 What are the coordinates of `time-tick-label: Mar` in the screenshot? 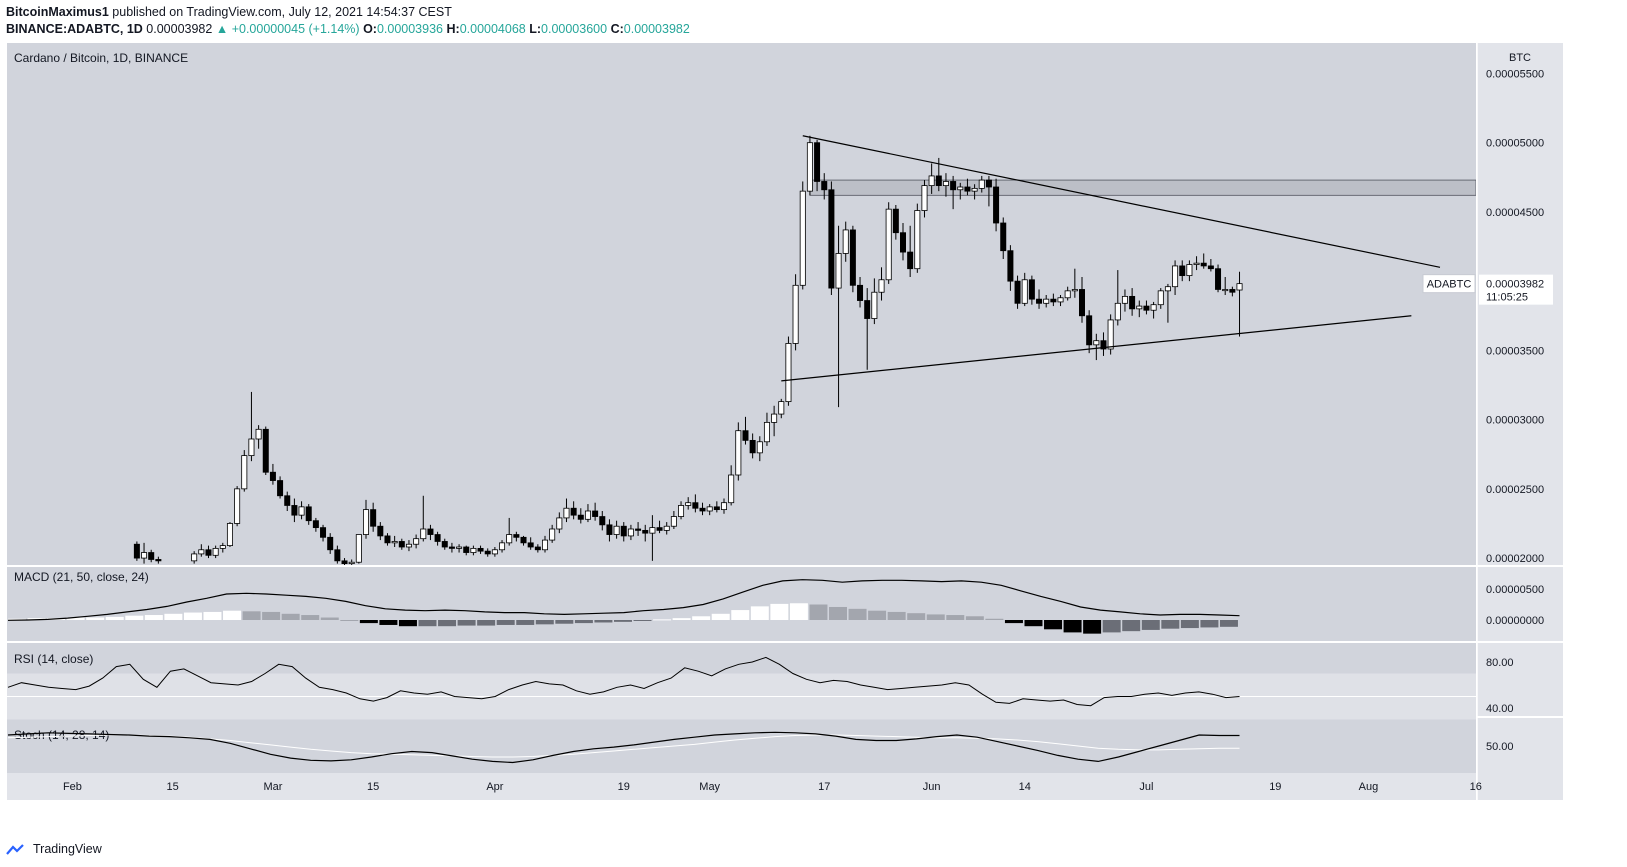 It's located at (272, 787).